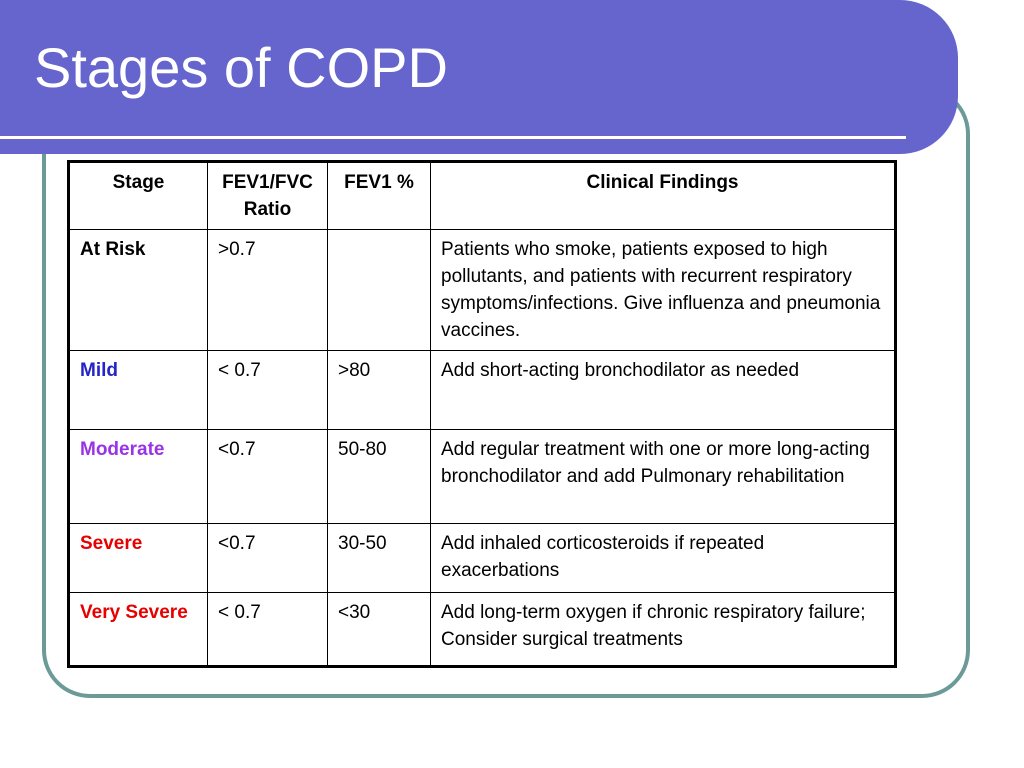 Image resolution: width=1024 pixels, height=768 pixels. What do you see at coordinates (241, 67) in the screenshot?
I see `slide-title: Stages of COPD` at bounding box center [241, 67].